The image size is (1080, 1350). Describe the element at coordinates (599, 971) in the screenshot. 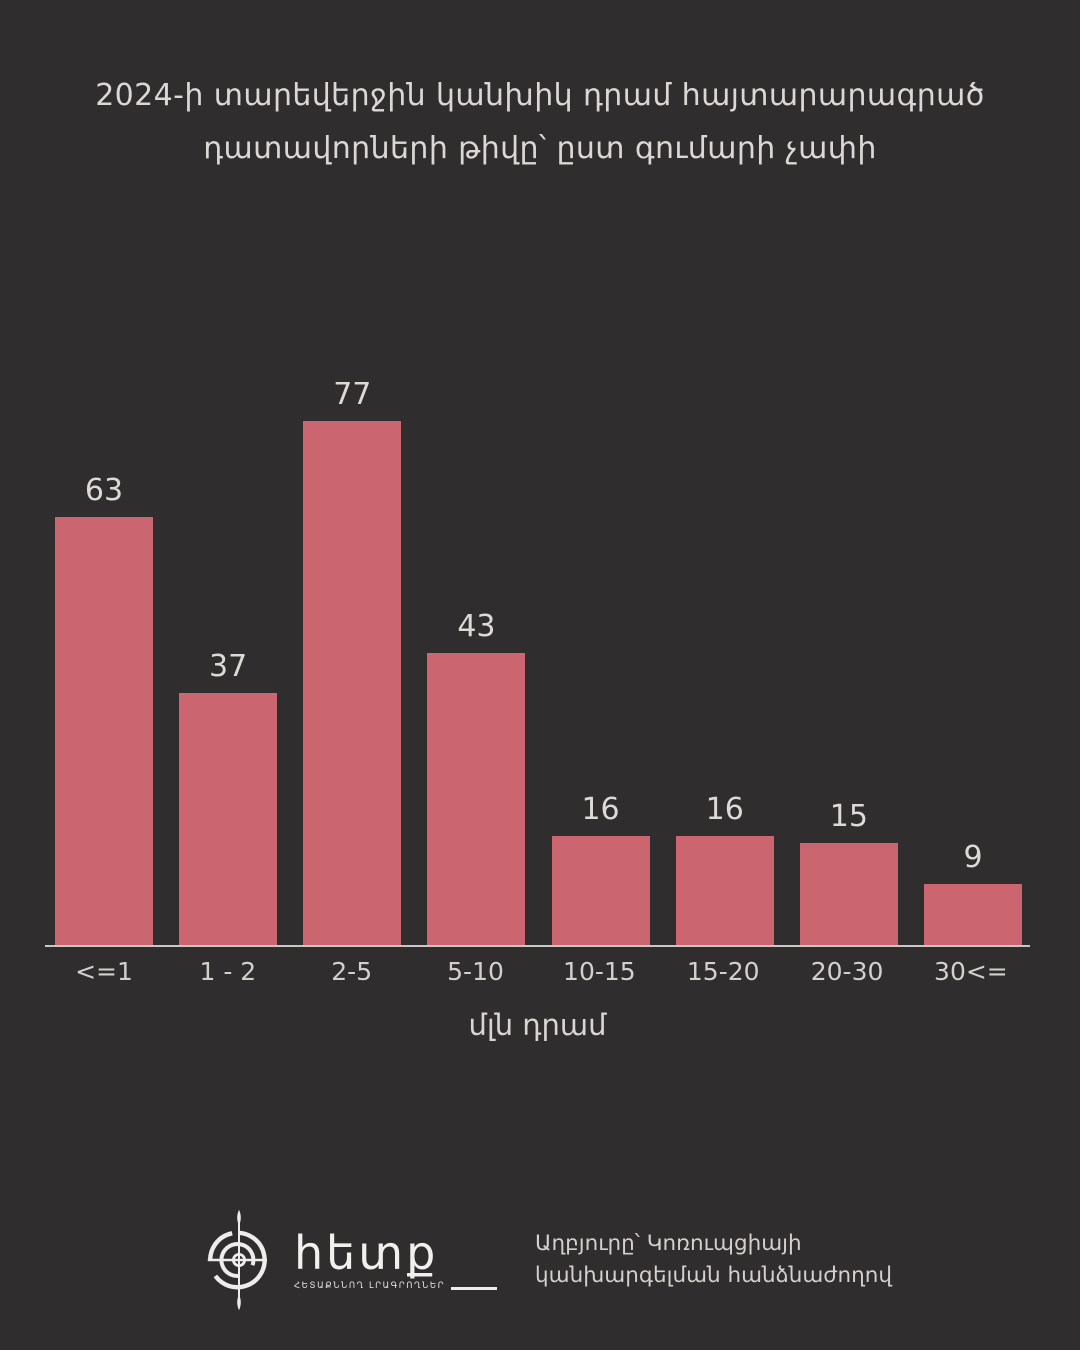

I see `x-tick-label: 10-15` at that location.